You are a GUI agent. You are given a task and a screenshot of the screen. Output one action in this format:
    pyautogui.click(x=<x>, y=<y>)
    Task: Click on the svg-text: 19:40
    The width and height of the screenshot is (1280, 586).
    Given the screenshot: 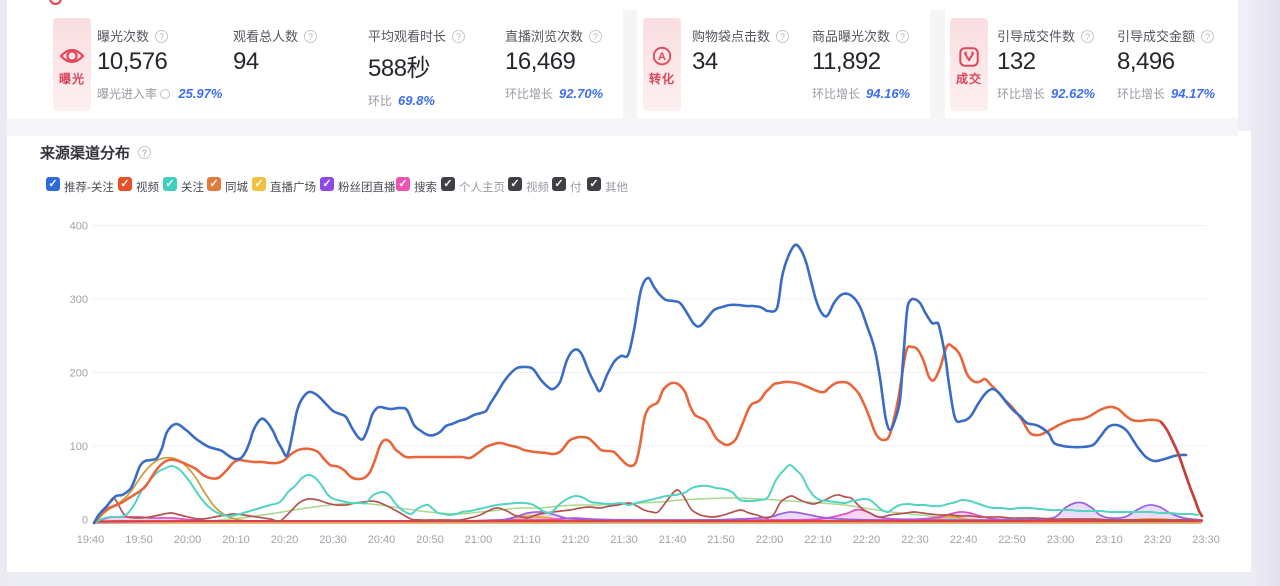 What is the action you would take?
    pyautogui.click(x=91, y=540)
    